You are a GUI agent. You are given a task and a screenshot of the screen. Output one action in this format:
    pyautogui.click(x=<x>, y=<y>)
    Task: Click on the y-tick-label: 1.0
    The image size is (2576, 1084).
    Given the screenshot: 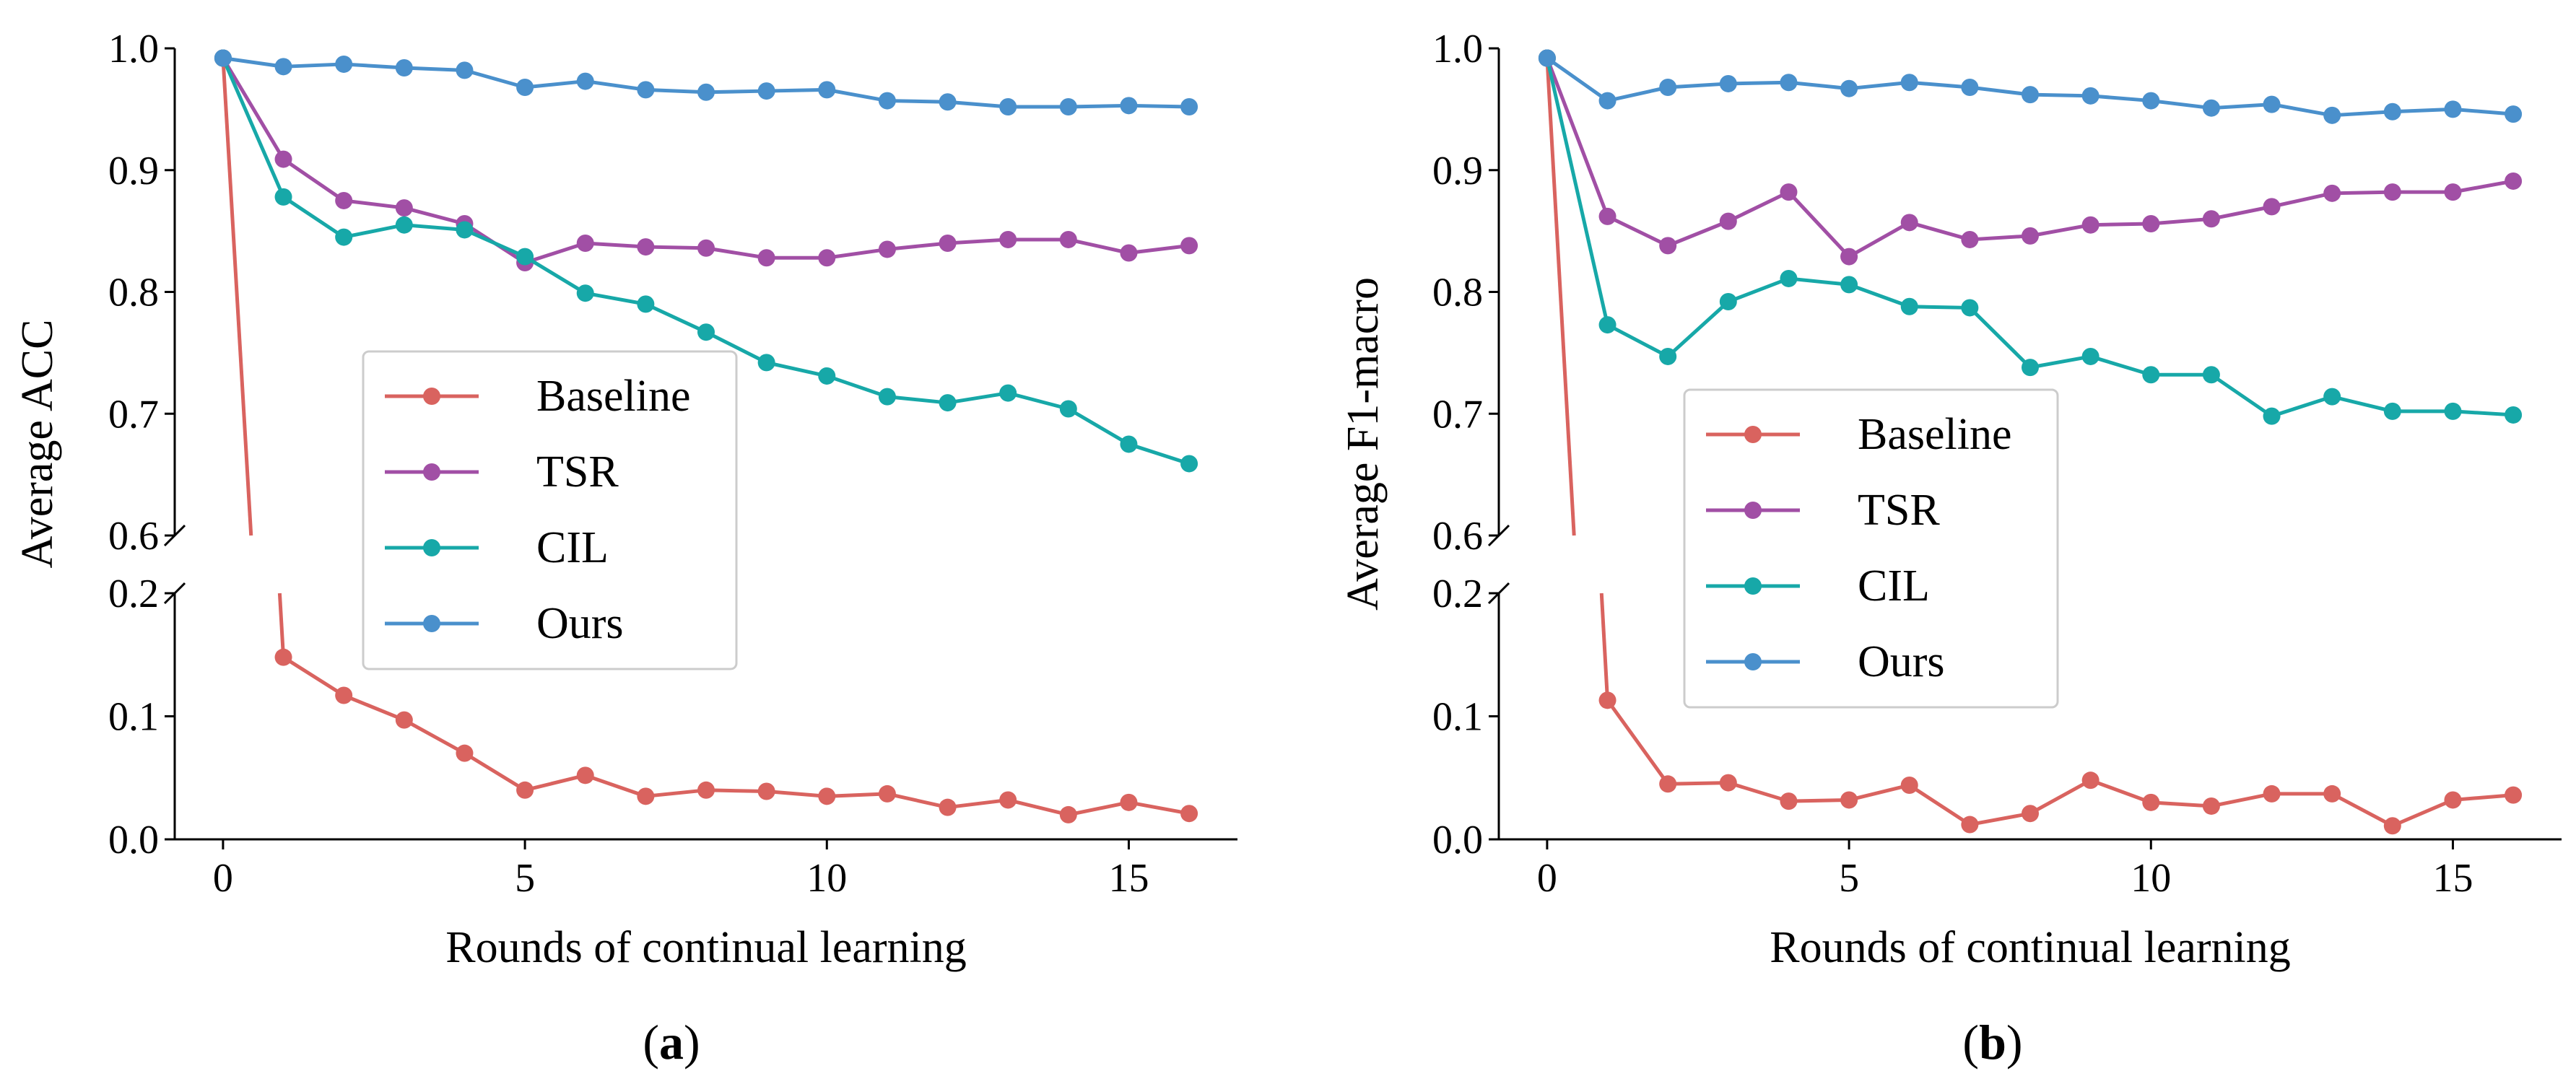 What is the action you would take?
    pyautogui.click(x=133, y=49)
    